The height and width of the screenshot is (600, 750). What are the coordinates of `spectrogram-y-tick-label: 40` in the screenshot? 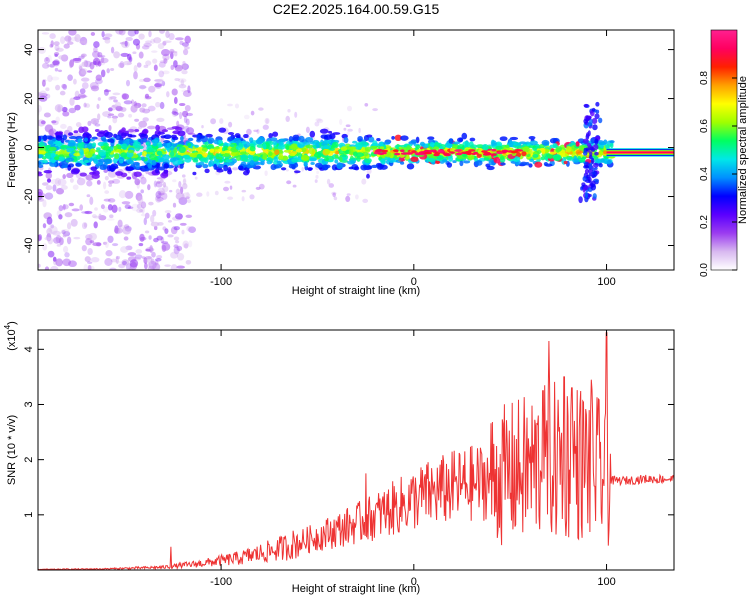 It's located at (29, 49).